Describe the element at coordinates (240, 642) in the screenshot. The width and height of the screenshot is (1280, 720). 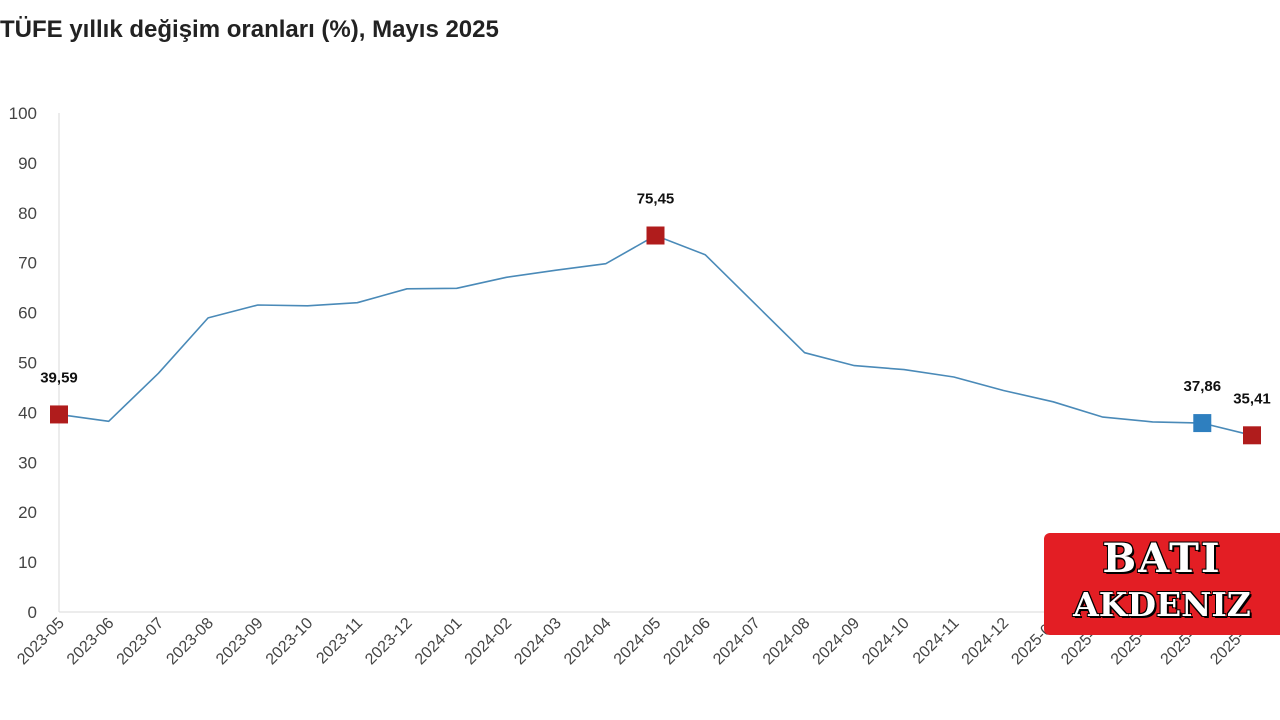
I see `x-tick-label: 2023-09` at that location.